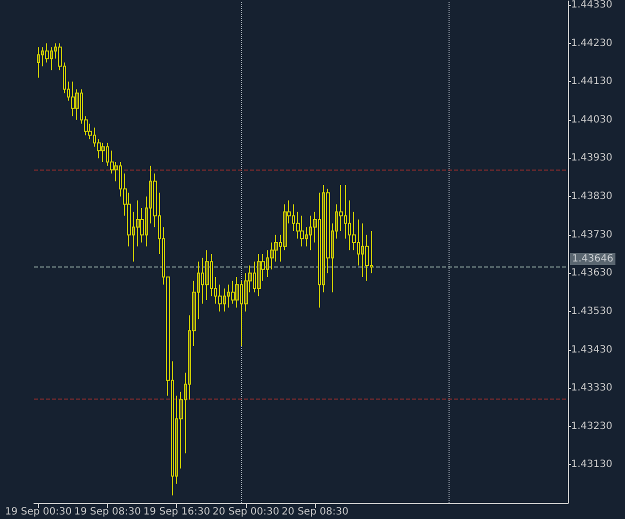 Image resolution: width=625 pixels, height=519 pixels. Describe the element at coordinates (176, 512) in the screenshot. I see `x-tick-label: 19 Sep 16:30` at that location.